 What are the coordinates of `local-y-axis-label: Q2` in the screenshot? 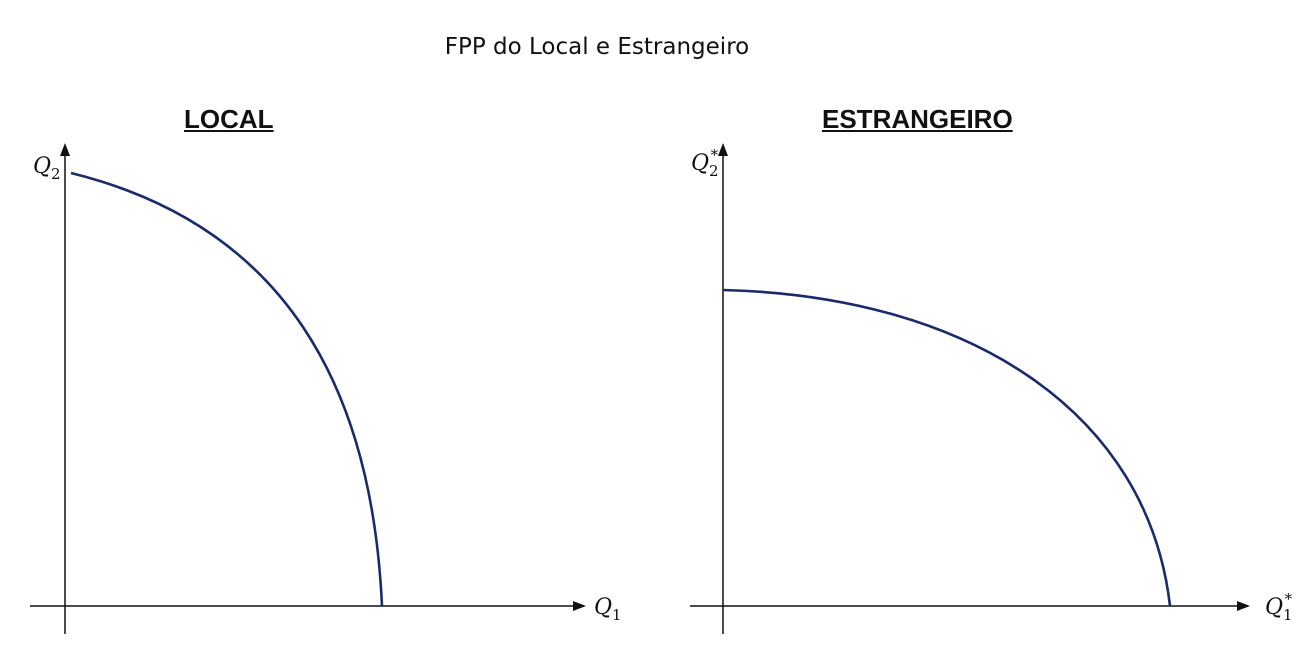 It's located at (47, 168).